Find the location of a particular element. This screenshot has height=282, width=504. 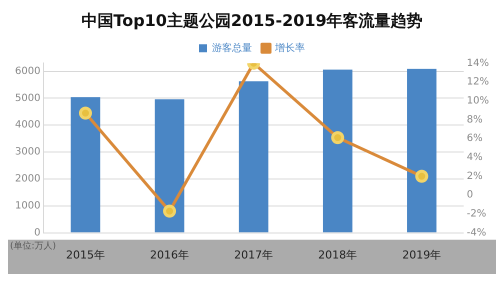

y2-tick-label: 2% is located at coordinates (474, 176).